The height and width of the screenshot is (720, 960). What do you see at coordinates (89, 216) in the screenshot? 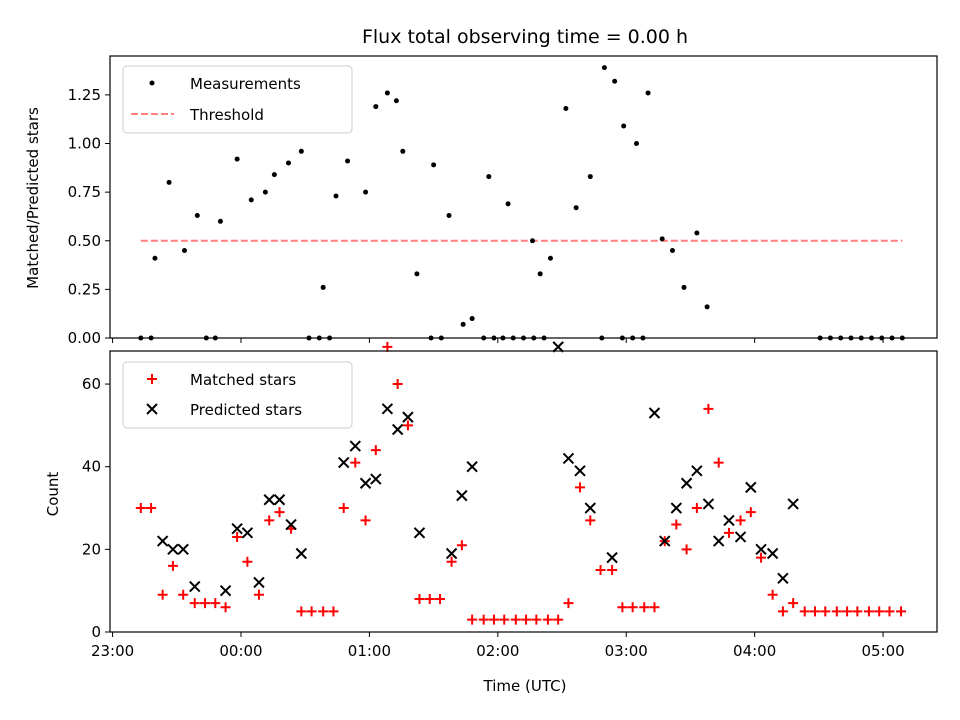
I see `top-yticks: 0.00 0.25 0.50 0.75 1.00 1.25` at bounding box center [89, 216].